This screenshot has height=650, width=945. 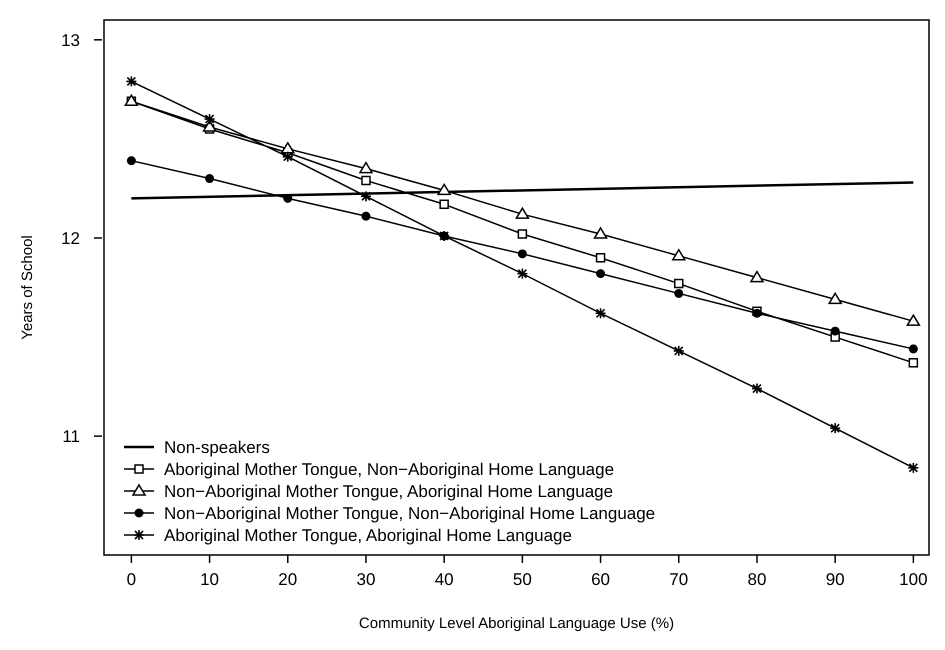 What do you see at coordinates (522, 579) in the screenshot?
I see `x-tick-label: 50` at bounding box center [522, 579].